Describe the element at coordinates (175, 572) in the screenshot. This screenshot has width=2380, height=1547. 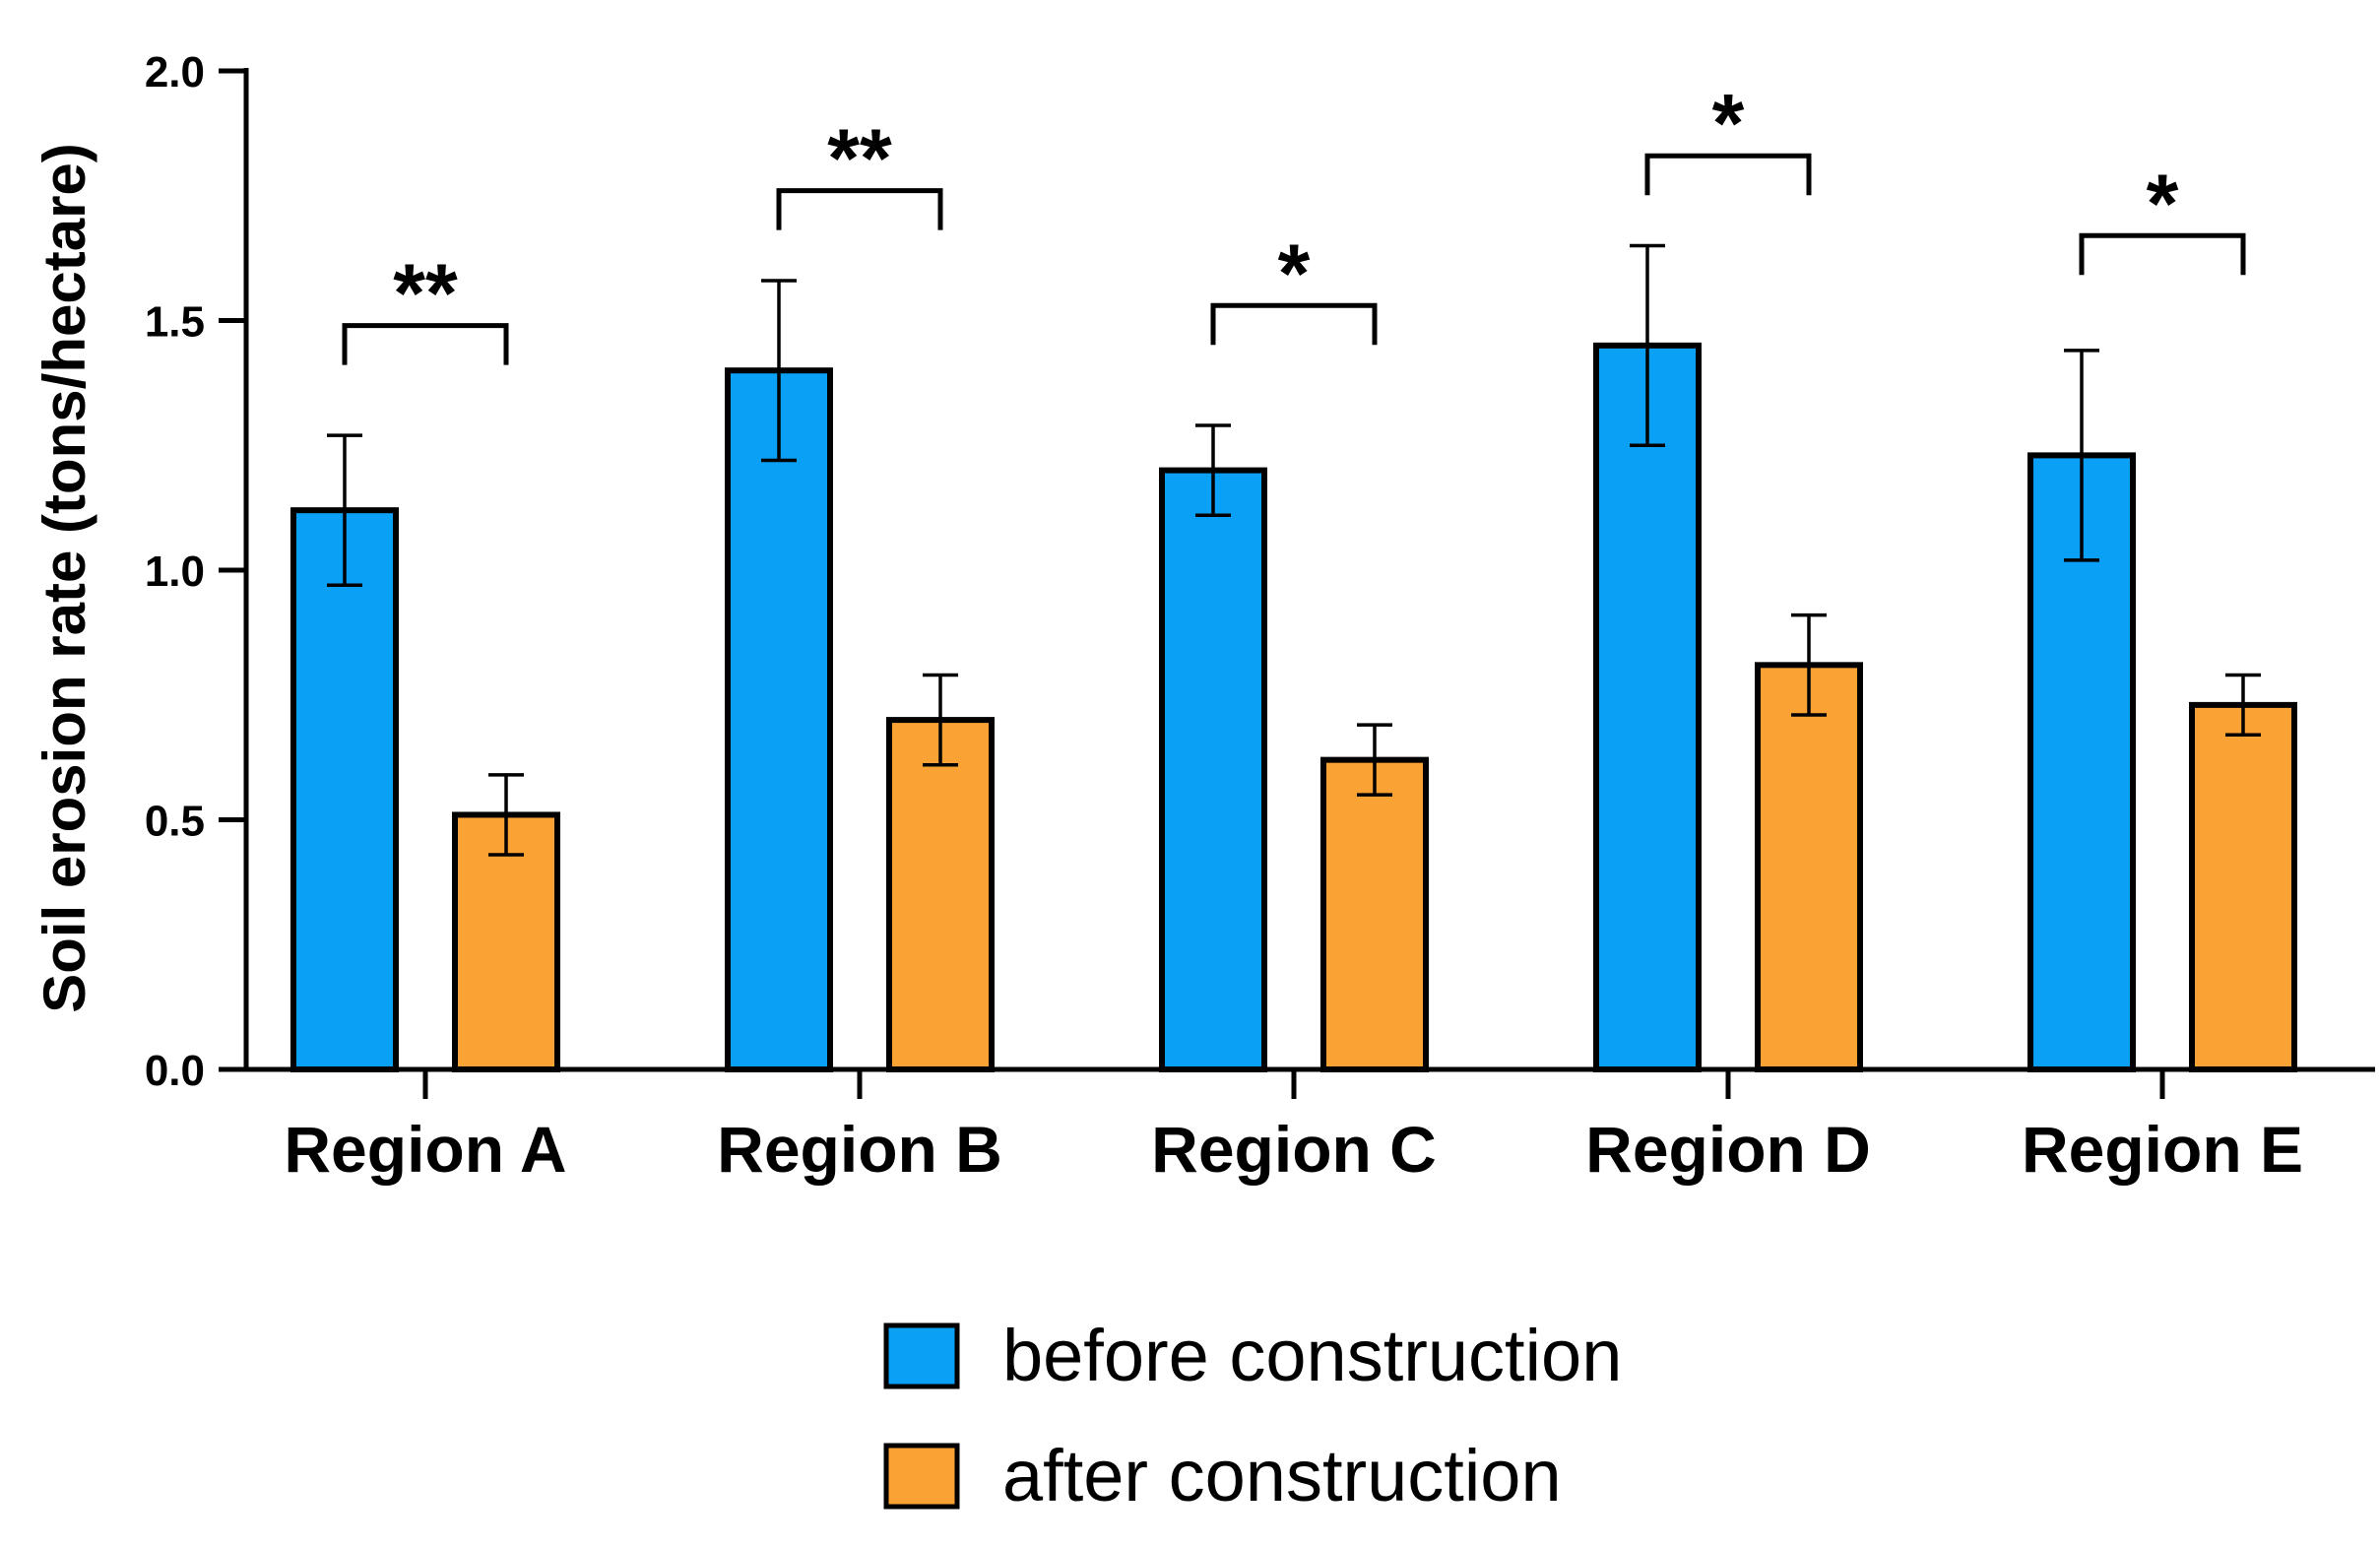
I see `y-tick-label: 1.0` at that location.